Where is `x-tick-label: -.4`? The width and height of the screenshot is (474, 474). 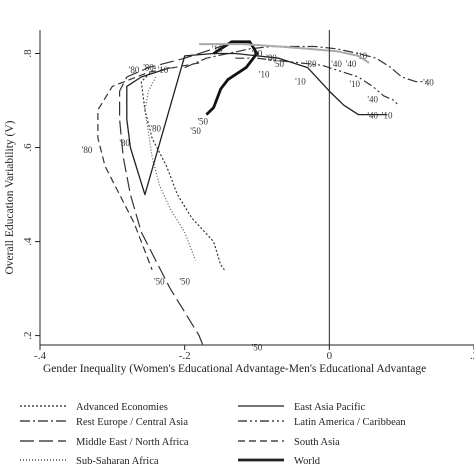 x-tick-label: -.4 is located at coordinates (40, 356).